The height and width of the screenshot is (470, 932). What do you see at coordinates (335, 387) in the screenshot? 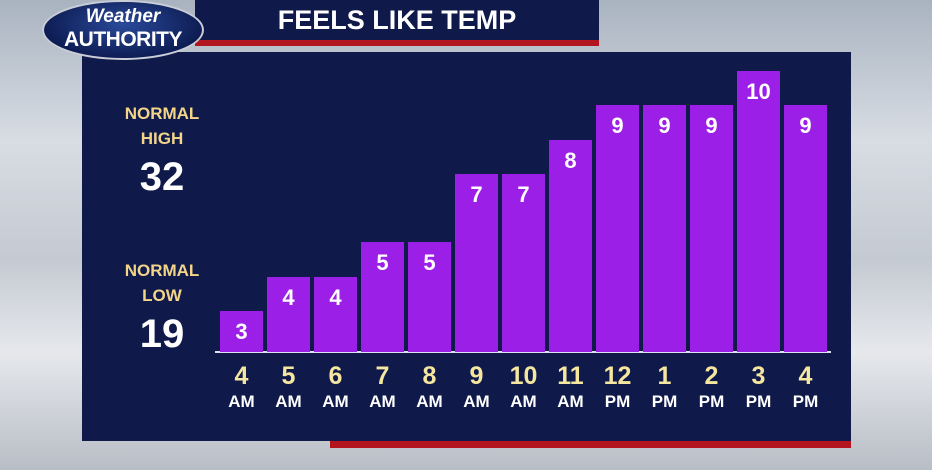
I see `x-tick-label: 6 AM` at bounding box center [335, 387].